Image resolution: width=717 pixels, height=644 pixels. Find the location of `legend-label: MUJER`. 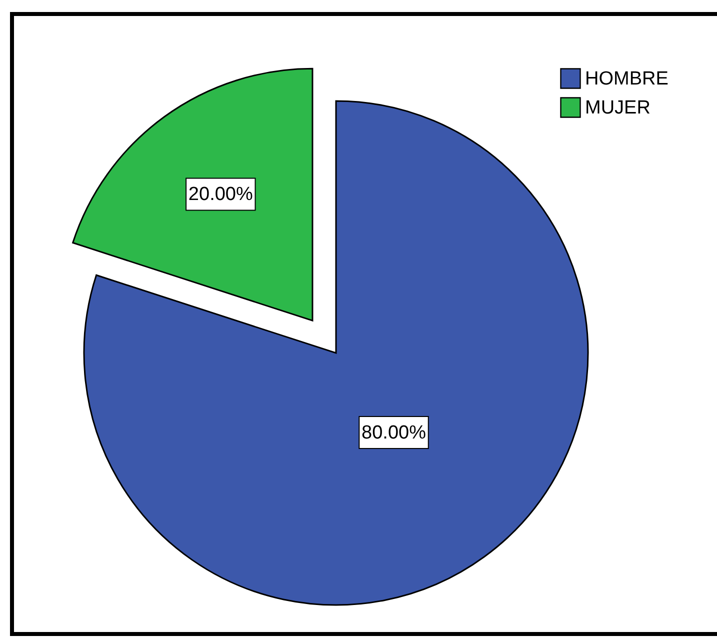

legend-label: MUJER is located at coordinates (617, 108).